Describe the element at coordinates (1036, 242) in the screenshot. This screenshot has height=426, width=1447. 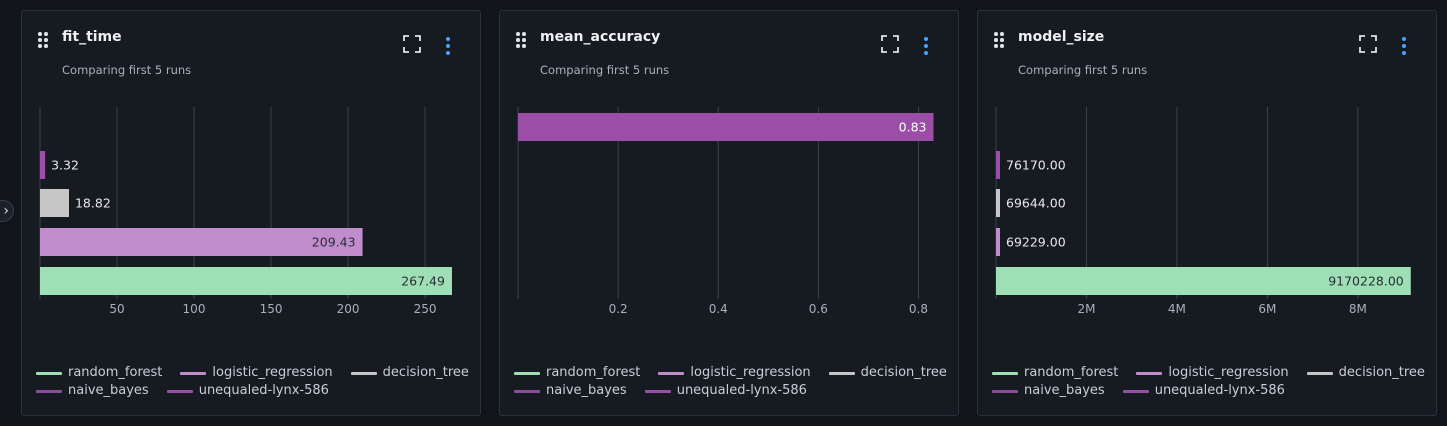
I see `bar-value-label: 69229.00` at that location.